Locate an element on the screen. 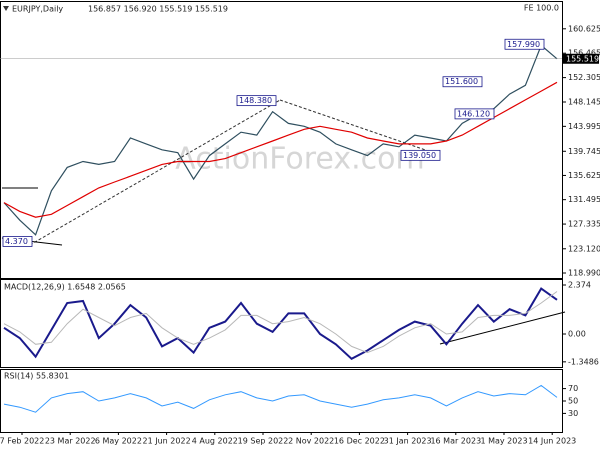 The width and height of the screenshot is (600, 450). subtitle: FE 100.0 is located at coordinates (541, 8).